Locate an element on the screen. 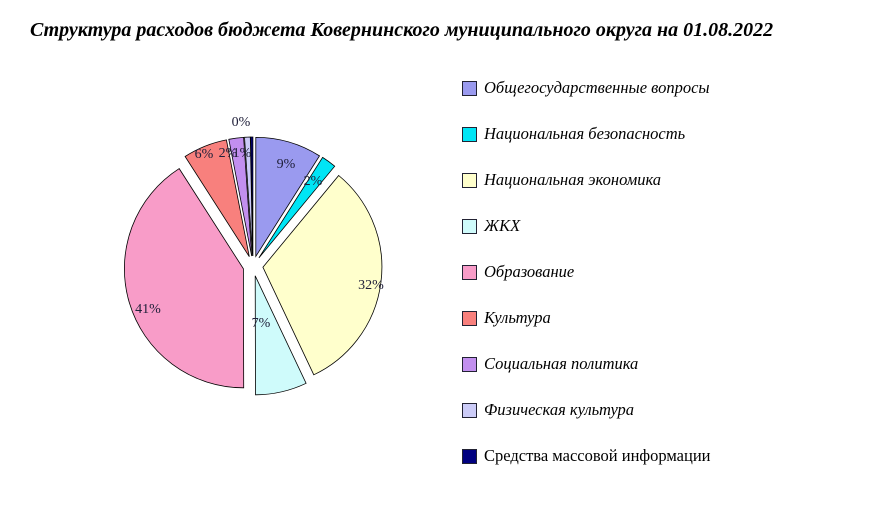 This screenshot has height=512, width=876. slice-percent-label: 1% is located at coordinates (242, 153).